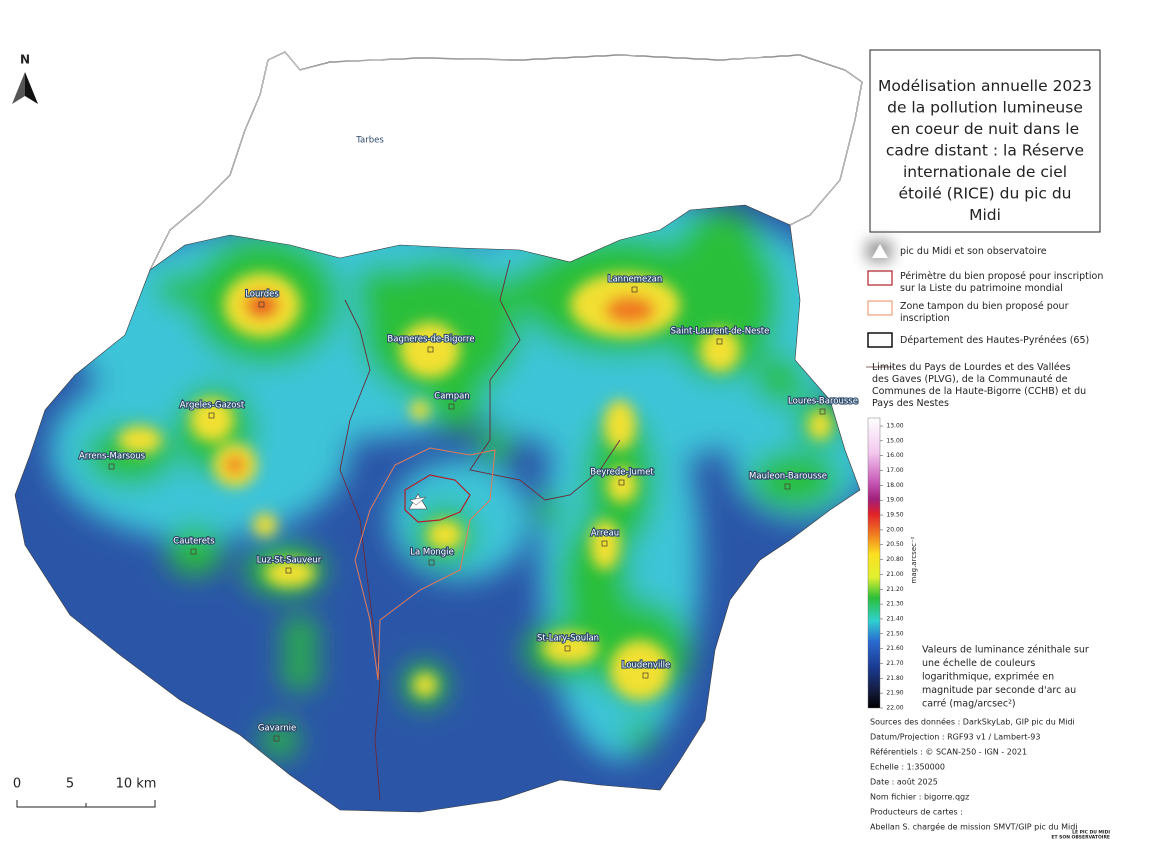  What do you see at coordinates (984, 306) in the screenshot?
I see `legend-line: Zone tampon du bien proposé pour` at bounding box center [984, 306].